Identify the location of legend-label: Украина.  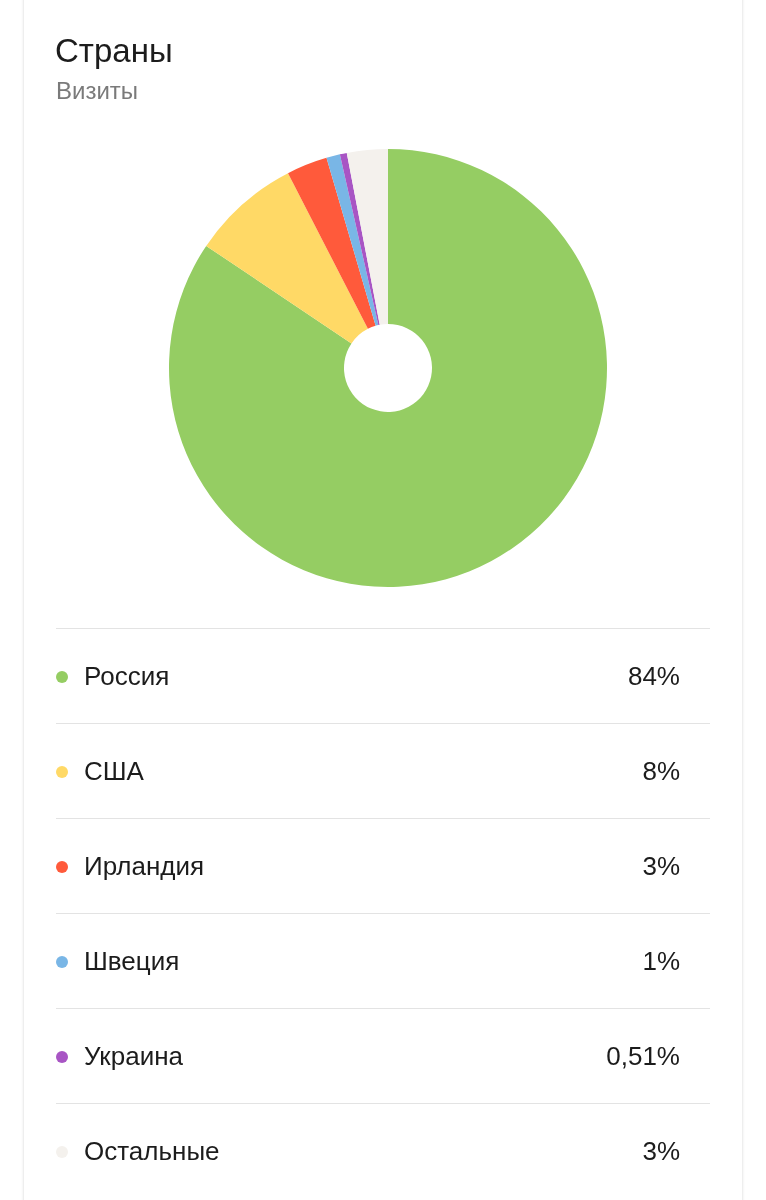
(133, 1056).